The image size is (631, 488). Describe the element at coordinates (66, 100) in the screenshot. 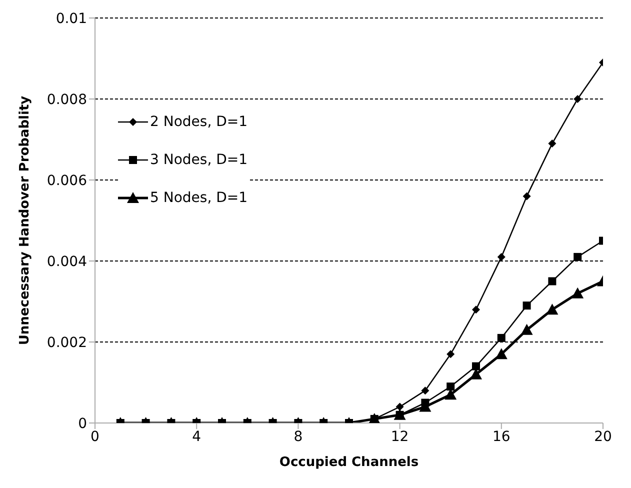

I see `y-tick-label: 0.008` at that location.